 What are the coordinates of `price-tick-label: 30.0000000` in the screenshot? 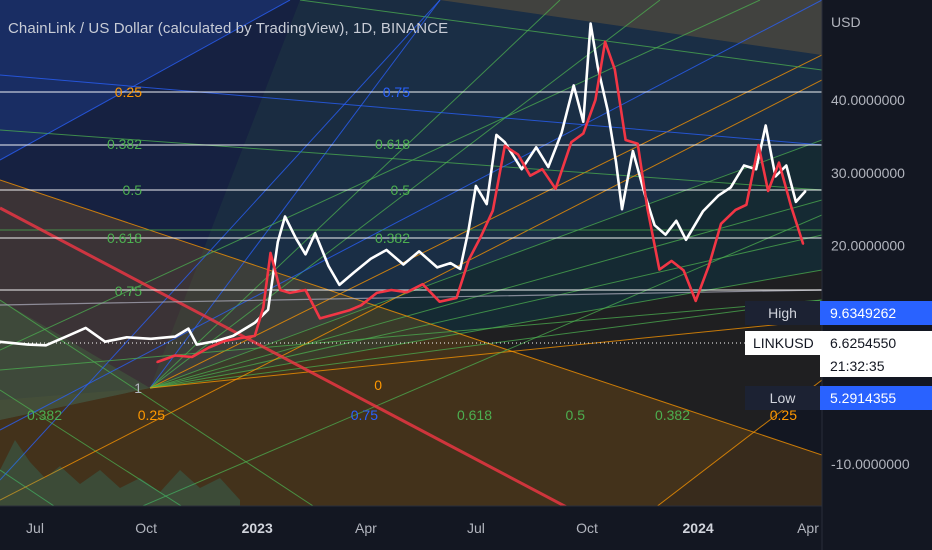 It's located at (868, 173).